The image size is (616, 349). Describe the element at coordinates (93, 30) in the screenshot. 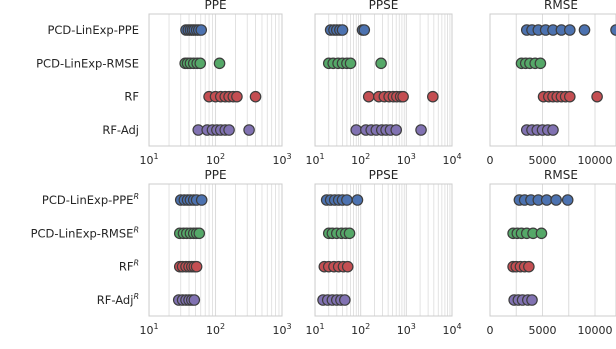

I see `row-label: PCD-LinExp-PPE` at that location.